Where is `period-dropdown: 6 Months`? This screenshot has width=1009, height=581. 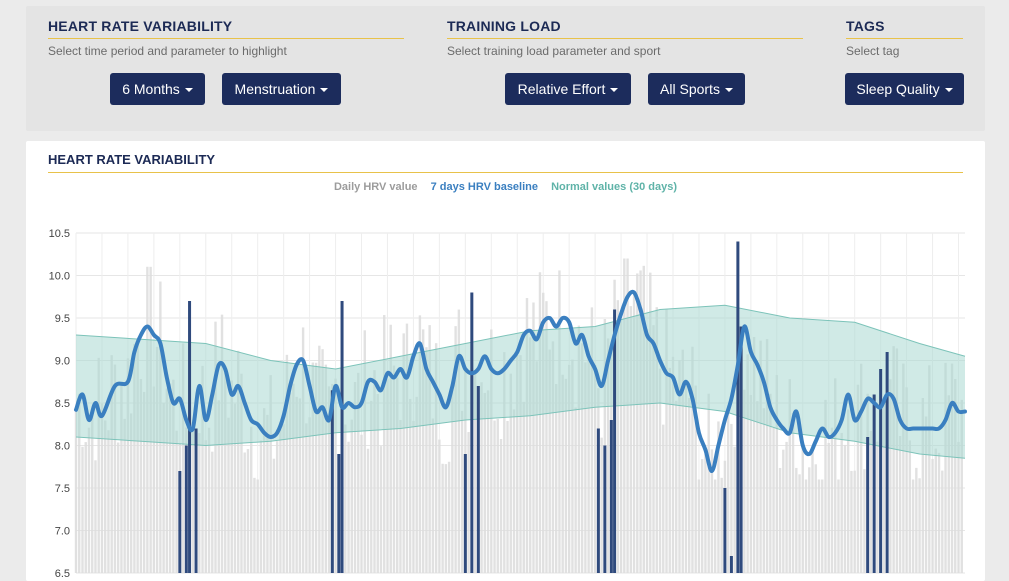 period-dropdown: 6 Months is located at coordinates (157, 89).